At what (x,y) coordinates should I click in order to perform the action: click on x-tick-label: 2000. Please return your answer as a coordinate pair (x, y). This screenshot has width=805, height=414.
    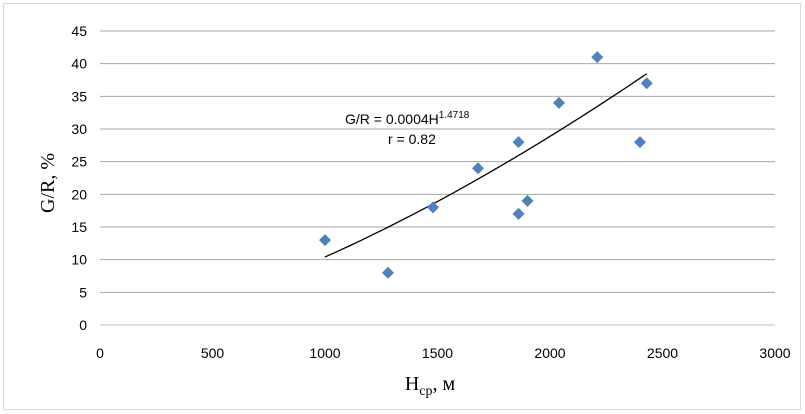
    Looking at the image, I should click on (549, 353).